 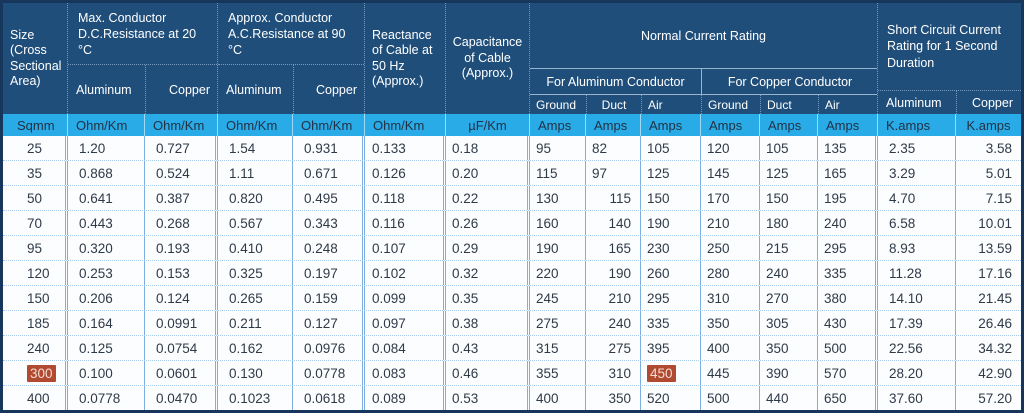 I want to click on table-cell: 17.39, so click(x=917, y=323).